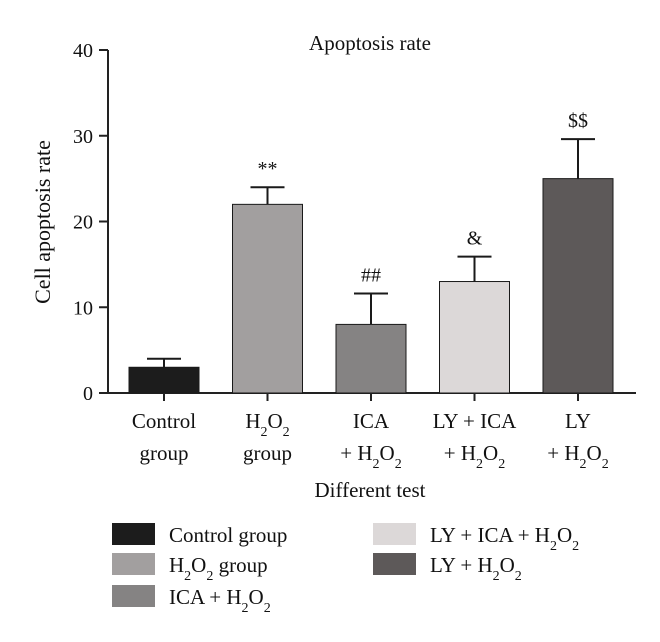  I want to click on y-tick-label: 30, so click(83, 137).